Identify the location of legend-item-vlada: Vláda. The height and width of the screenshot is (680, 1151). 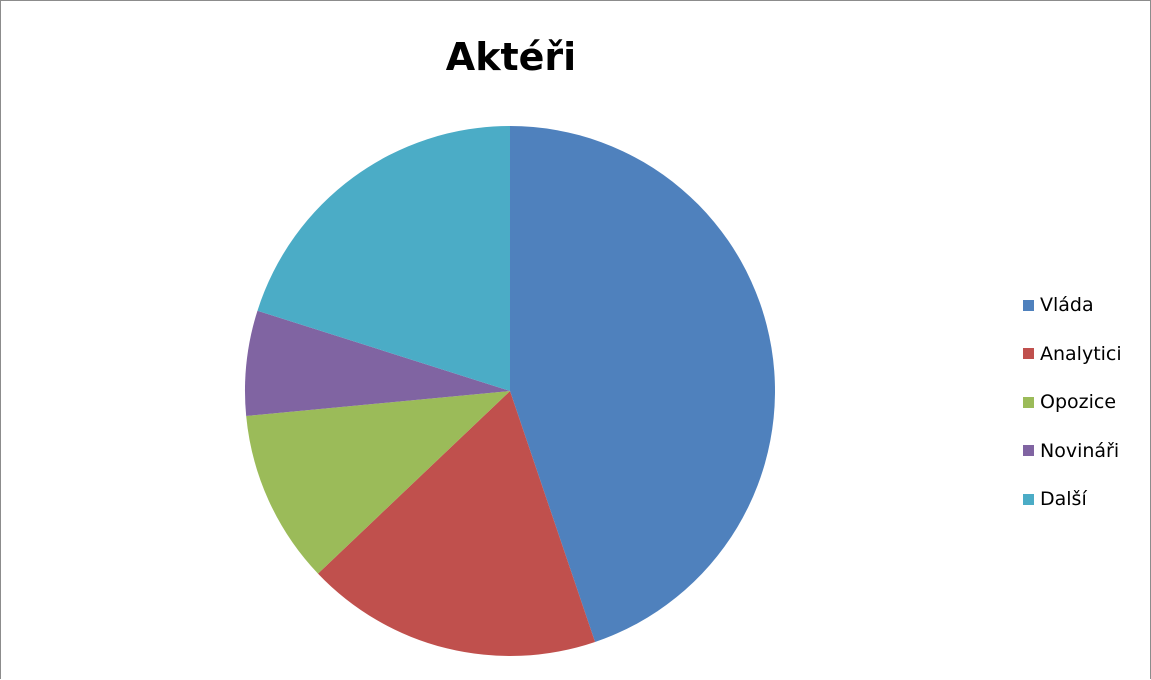
(1087, 305).